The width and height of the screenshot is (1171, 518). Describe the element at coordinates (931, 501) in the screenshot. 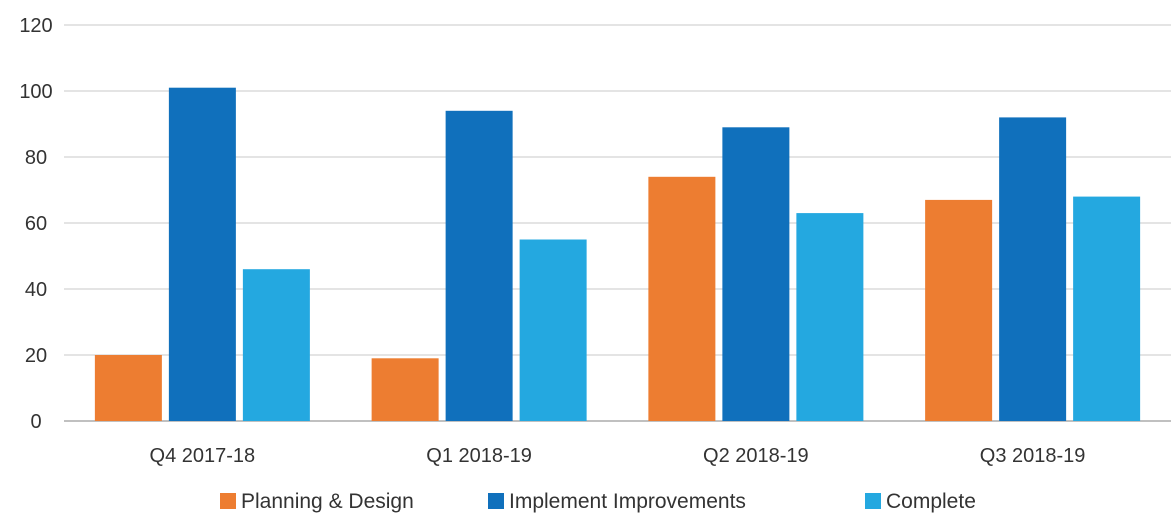

I see `legend-label: Complete` at that location.